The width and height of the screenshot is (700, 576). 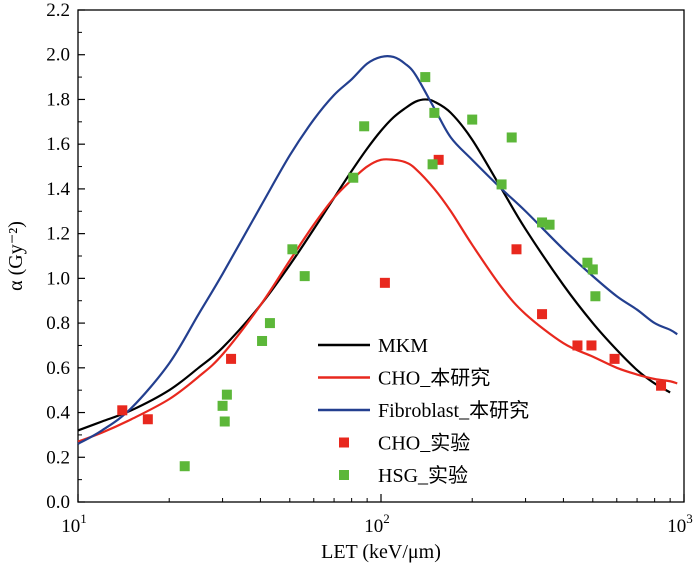 What do you see at coordinates (58, 189) in the screenshot?
I see `y-tick-label: 1.4` at bounding box center [58, 189].